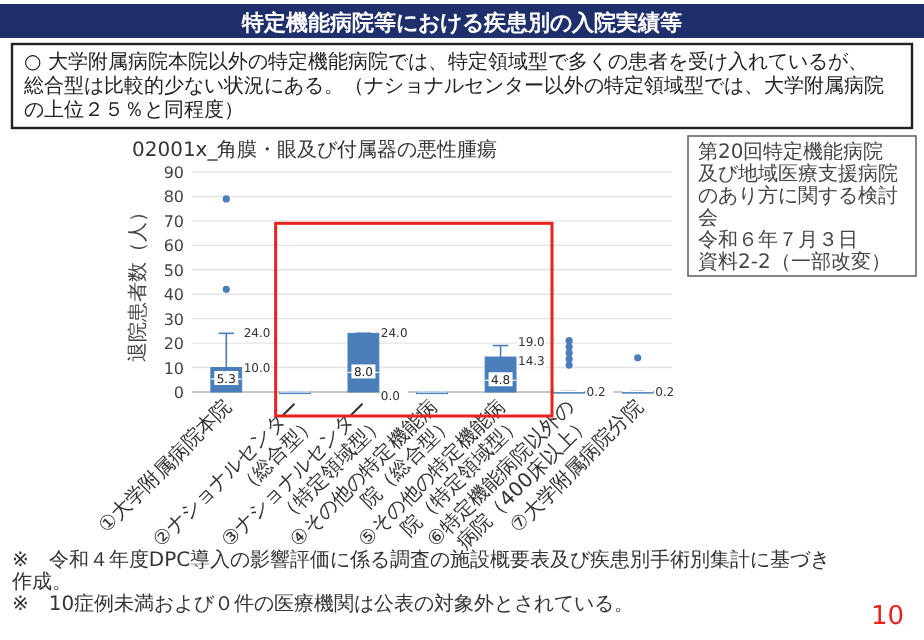 This screenshot has height=640, width=924. I want to click on y-tick-label: 80, so click(173, 197).